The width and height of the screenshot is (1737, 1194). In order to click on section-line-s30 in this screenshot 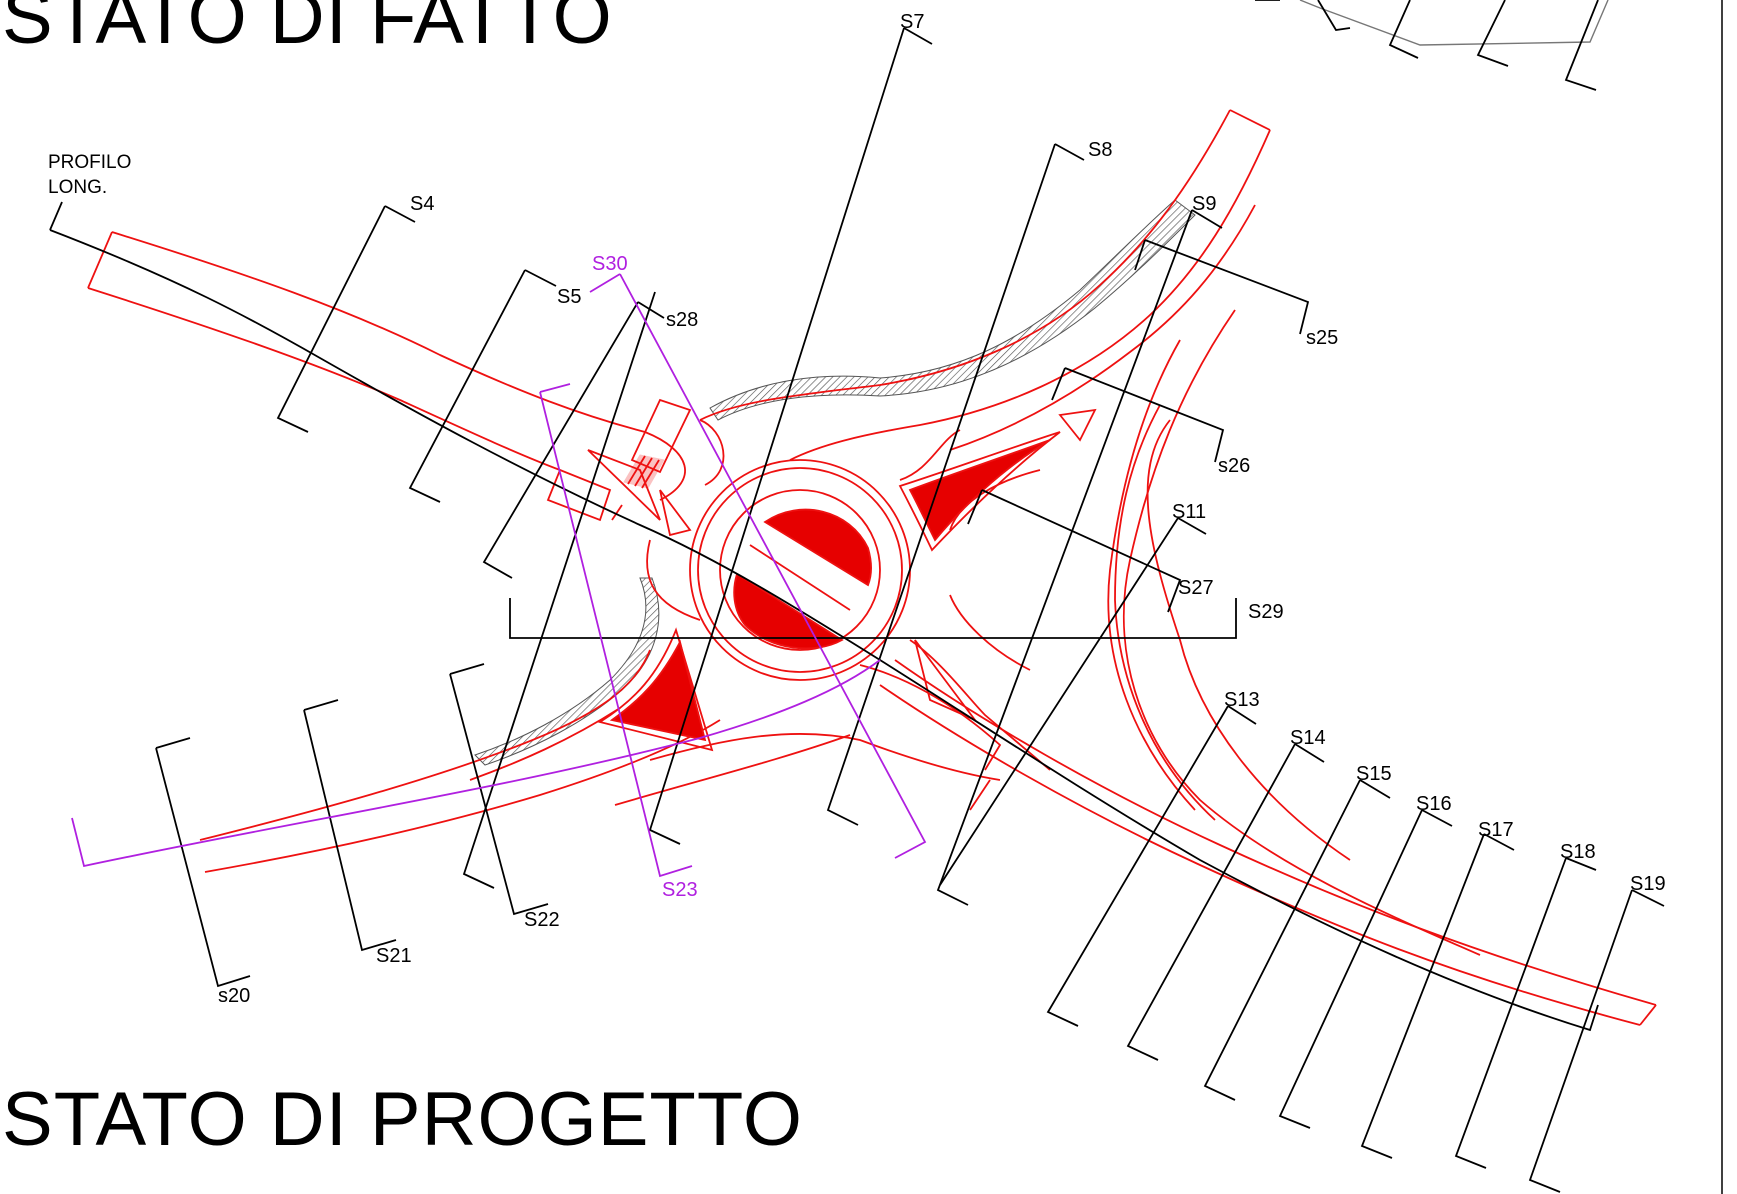, I will do `click(758, 566)`.